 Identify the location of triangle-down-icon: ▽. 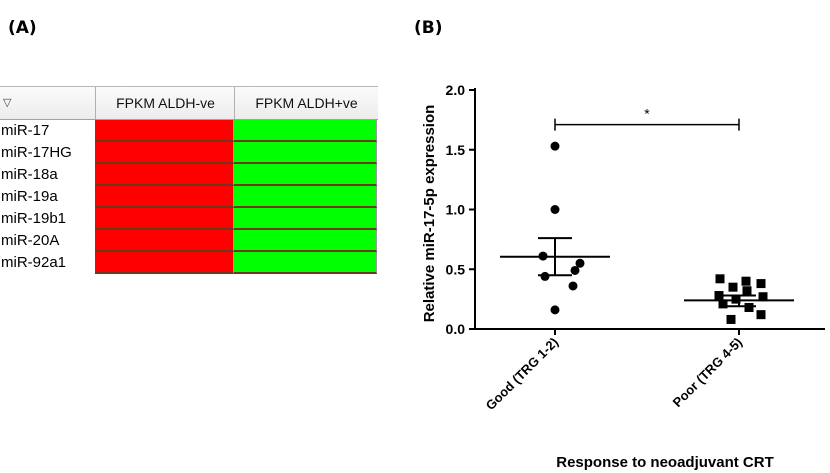
(7, 103).